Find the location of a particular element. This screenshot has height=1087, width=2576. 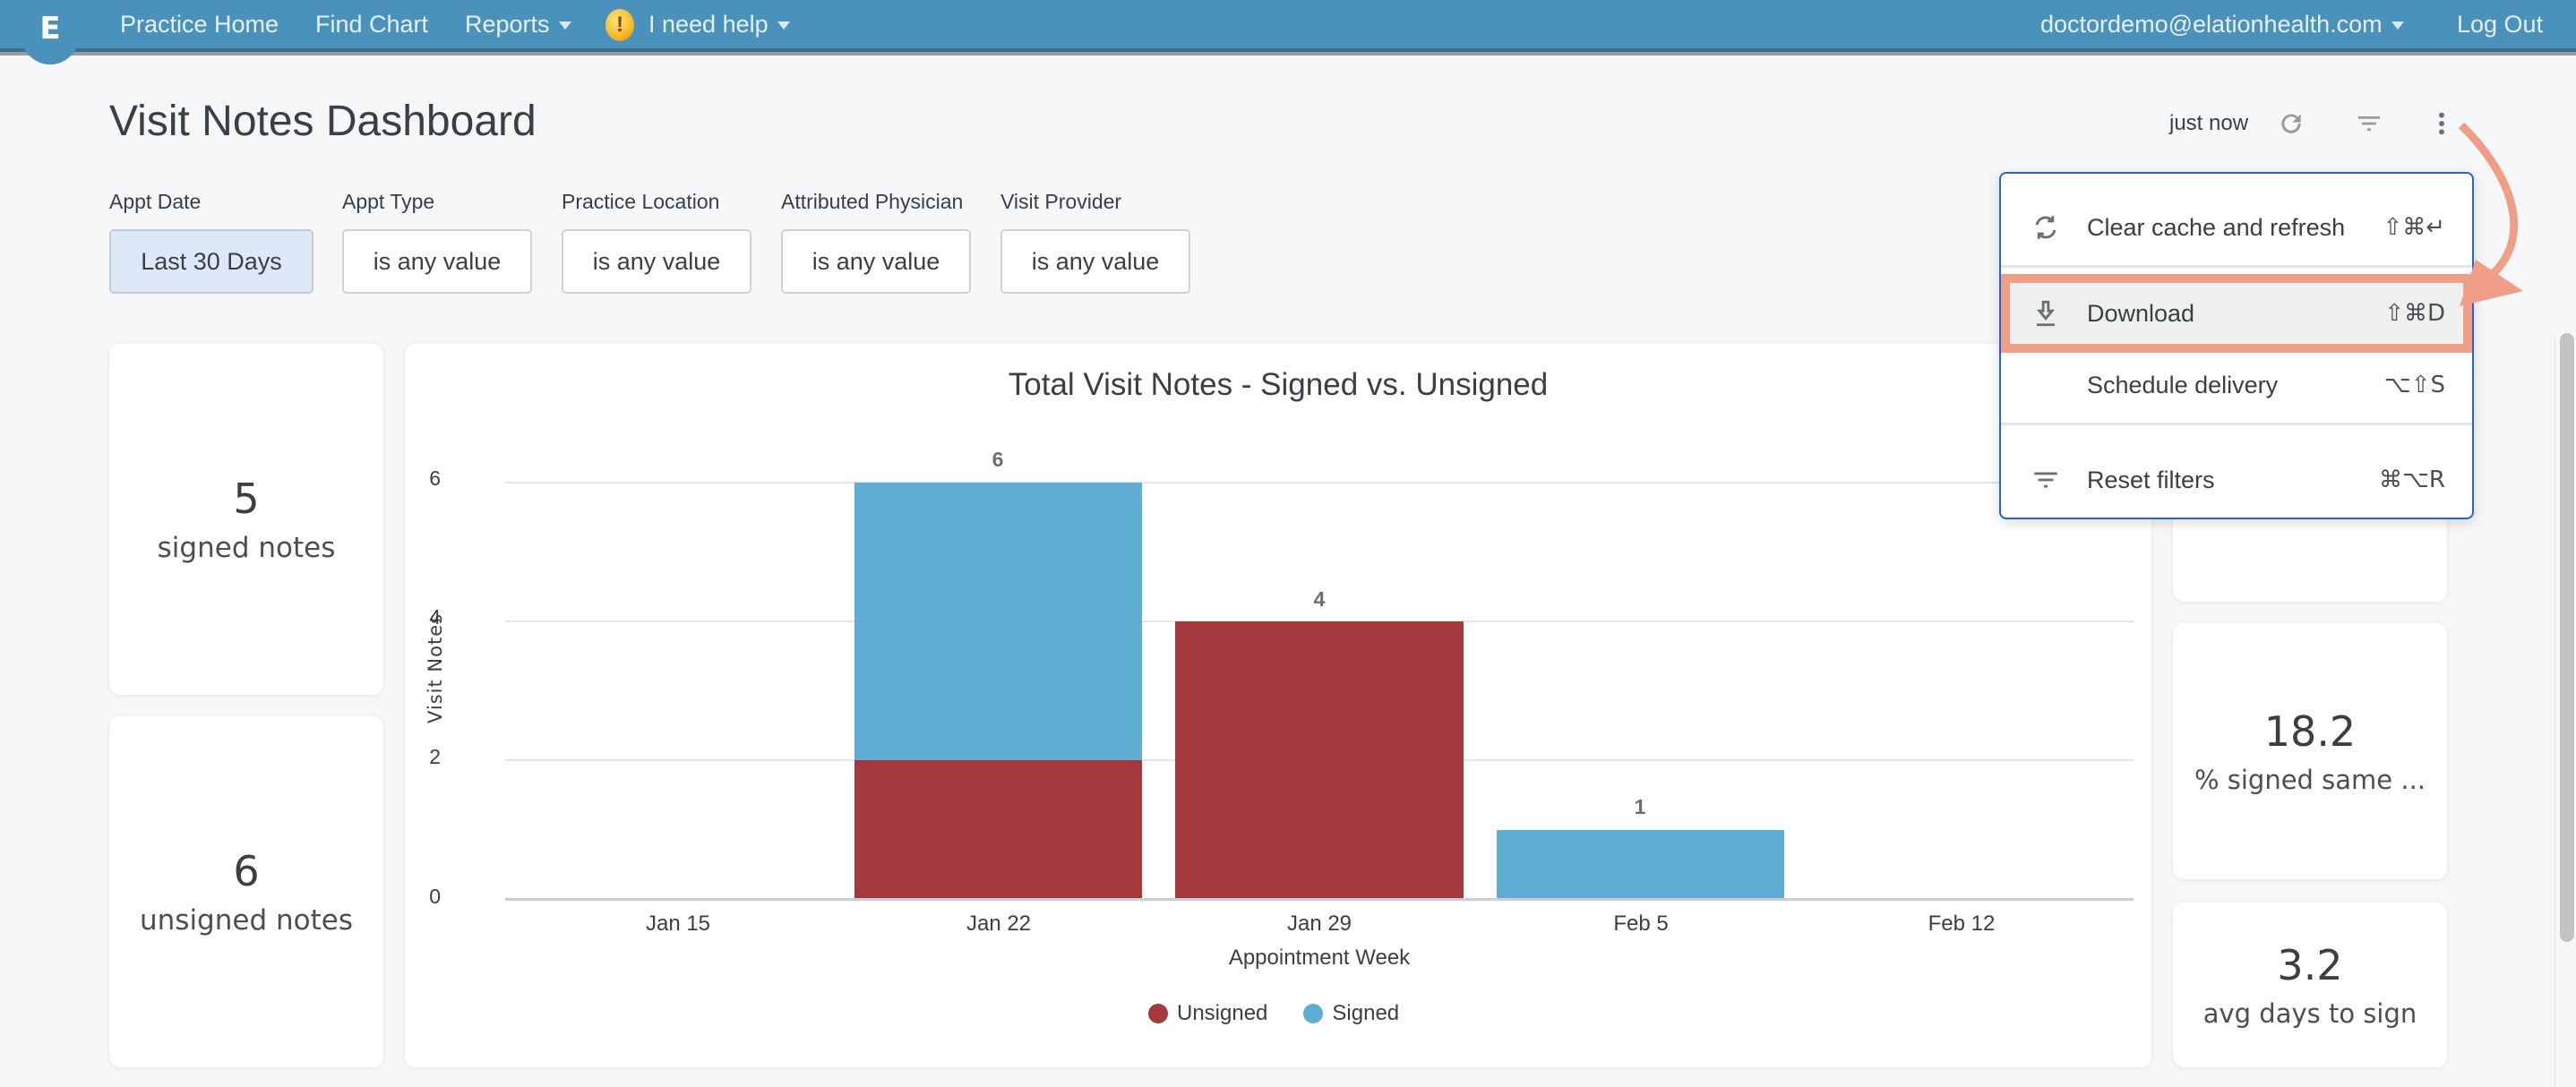

menu-item-schedule-delivery: Schedule delivery ⌥⇧S is located at coordinates (2236, 385).